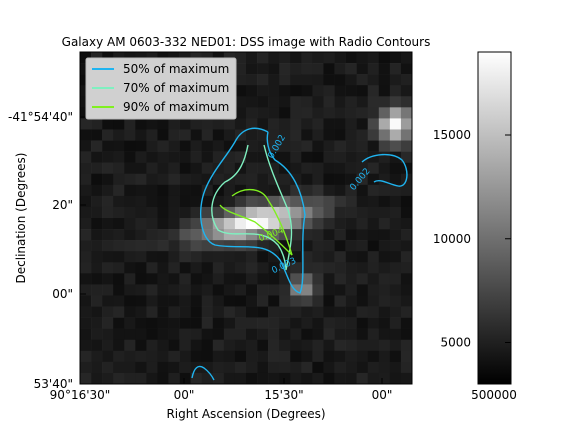  I want to click on contour-50-bottom, so click(203, 373).